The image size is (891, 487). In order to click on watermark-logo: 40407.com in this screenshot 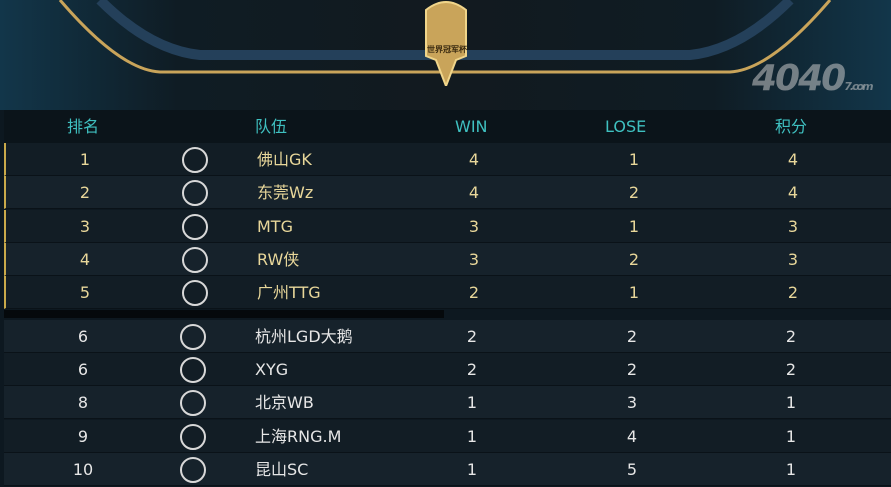, I will do `click(813, 83)`.